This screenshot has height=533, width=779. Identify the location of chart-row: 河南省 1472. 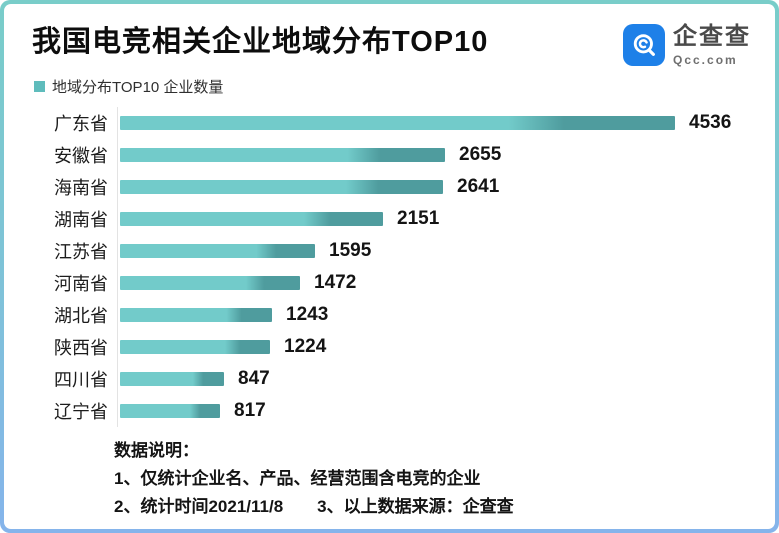
(393, 283).